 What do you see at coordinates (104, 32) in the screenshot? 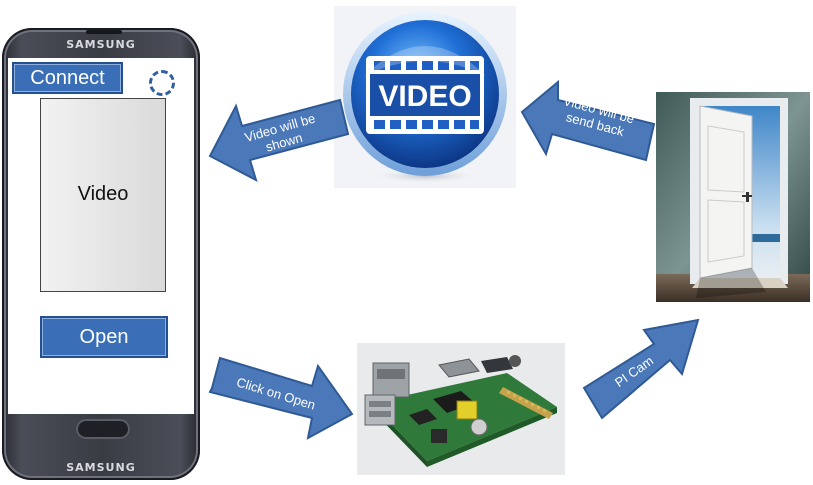
I see `phone-earpiece` at bounding box center [104, 32].